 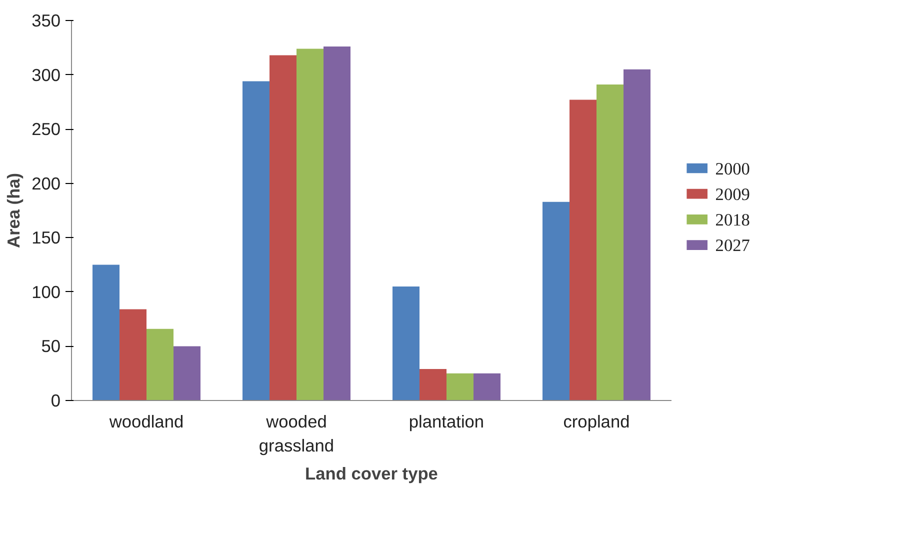 I want to click on x-axis-title: Land cover type, so click(x=371, y=474).